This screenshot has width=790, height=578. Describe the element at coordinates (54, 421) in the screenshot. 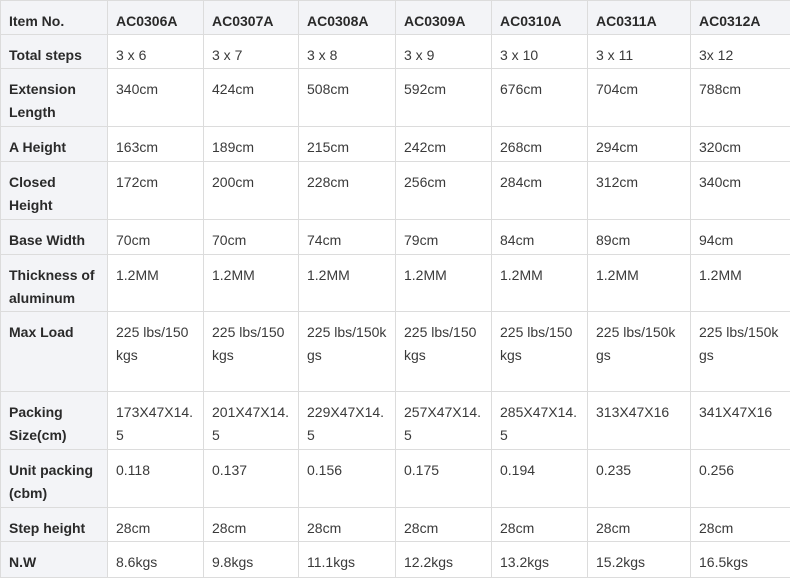

I see `row-label: Packing Size(cm)` at that location.